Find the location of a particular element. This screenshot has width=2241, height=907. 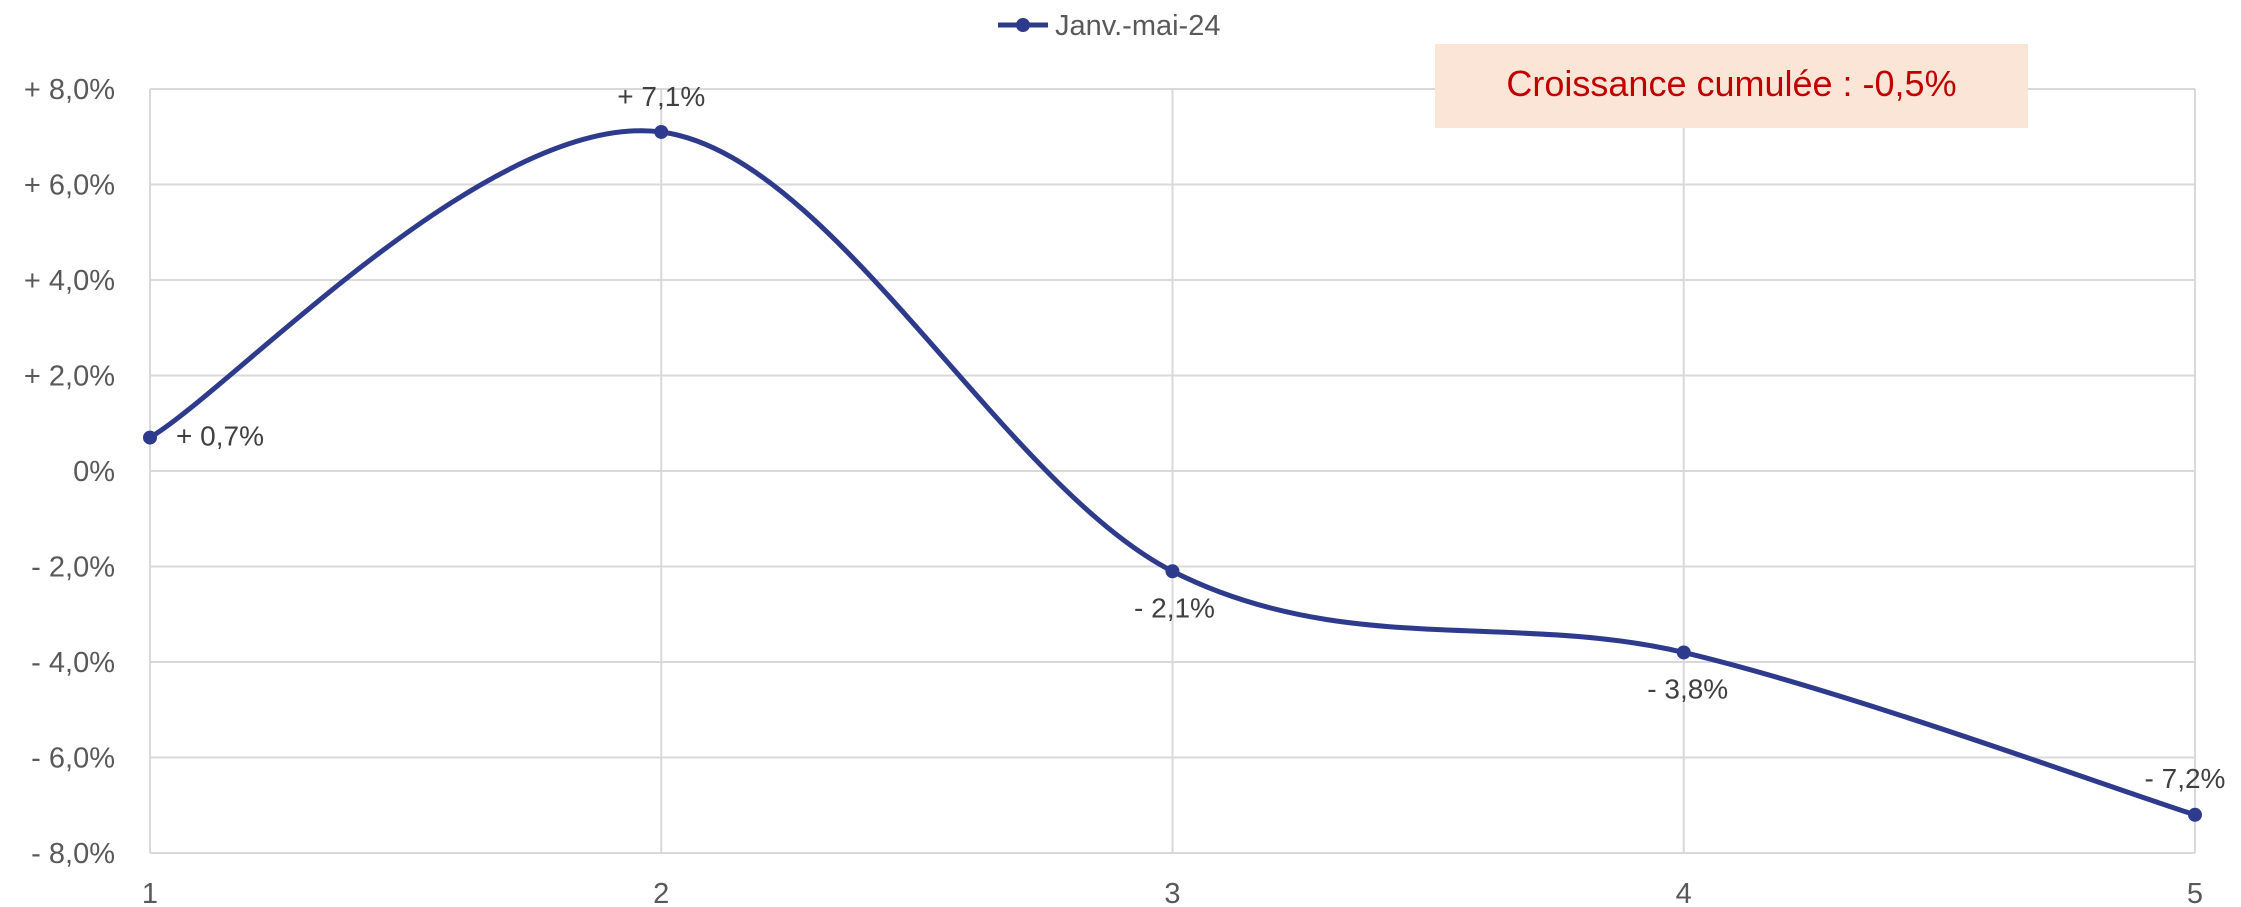

y-tick-label: + 4,0% is located at coordinates (69, 281).